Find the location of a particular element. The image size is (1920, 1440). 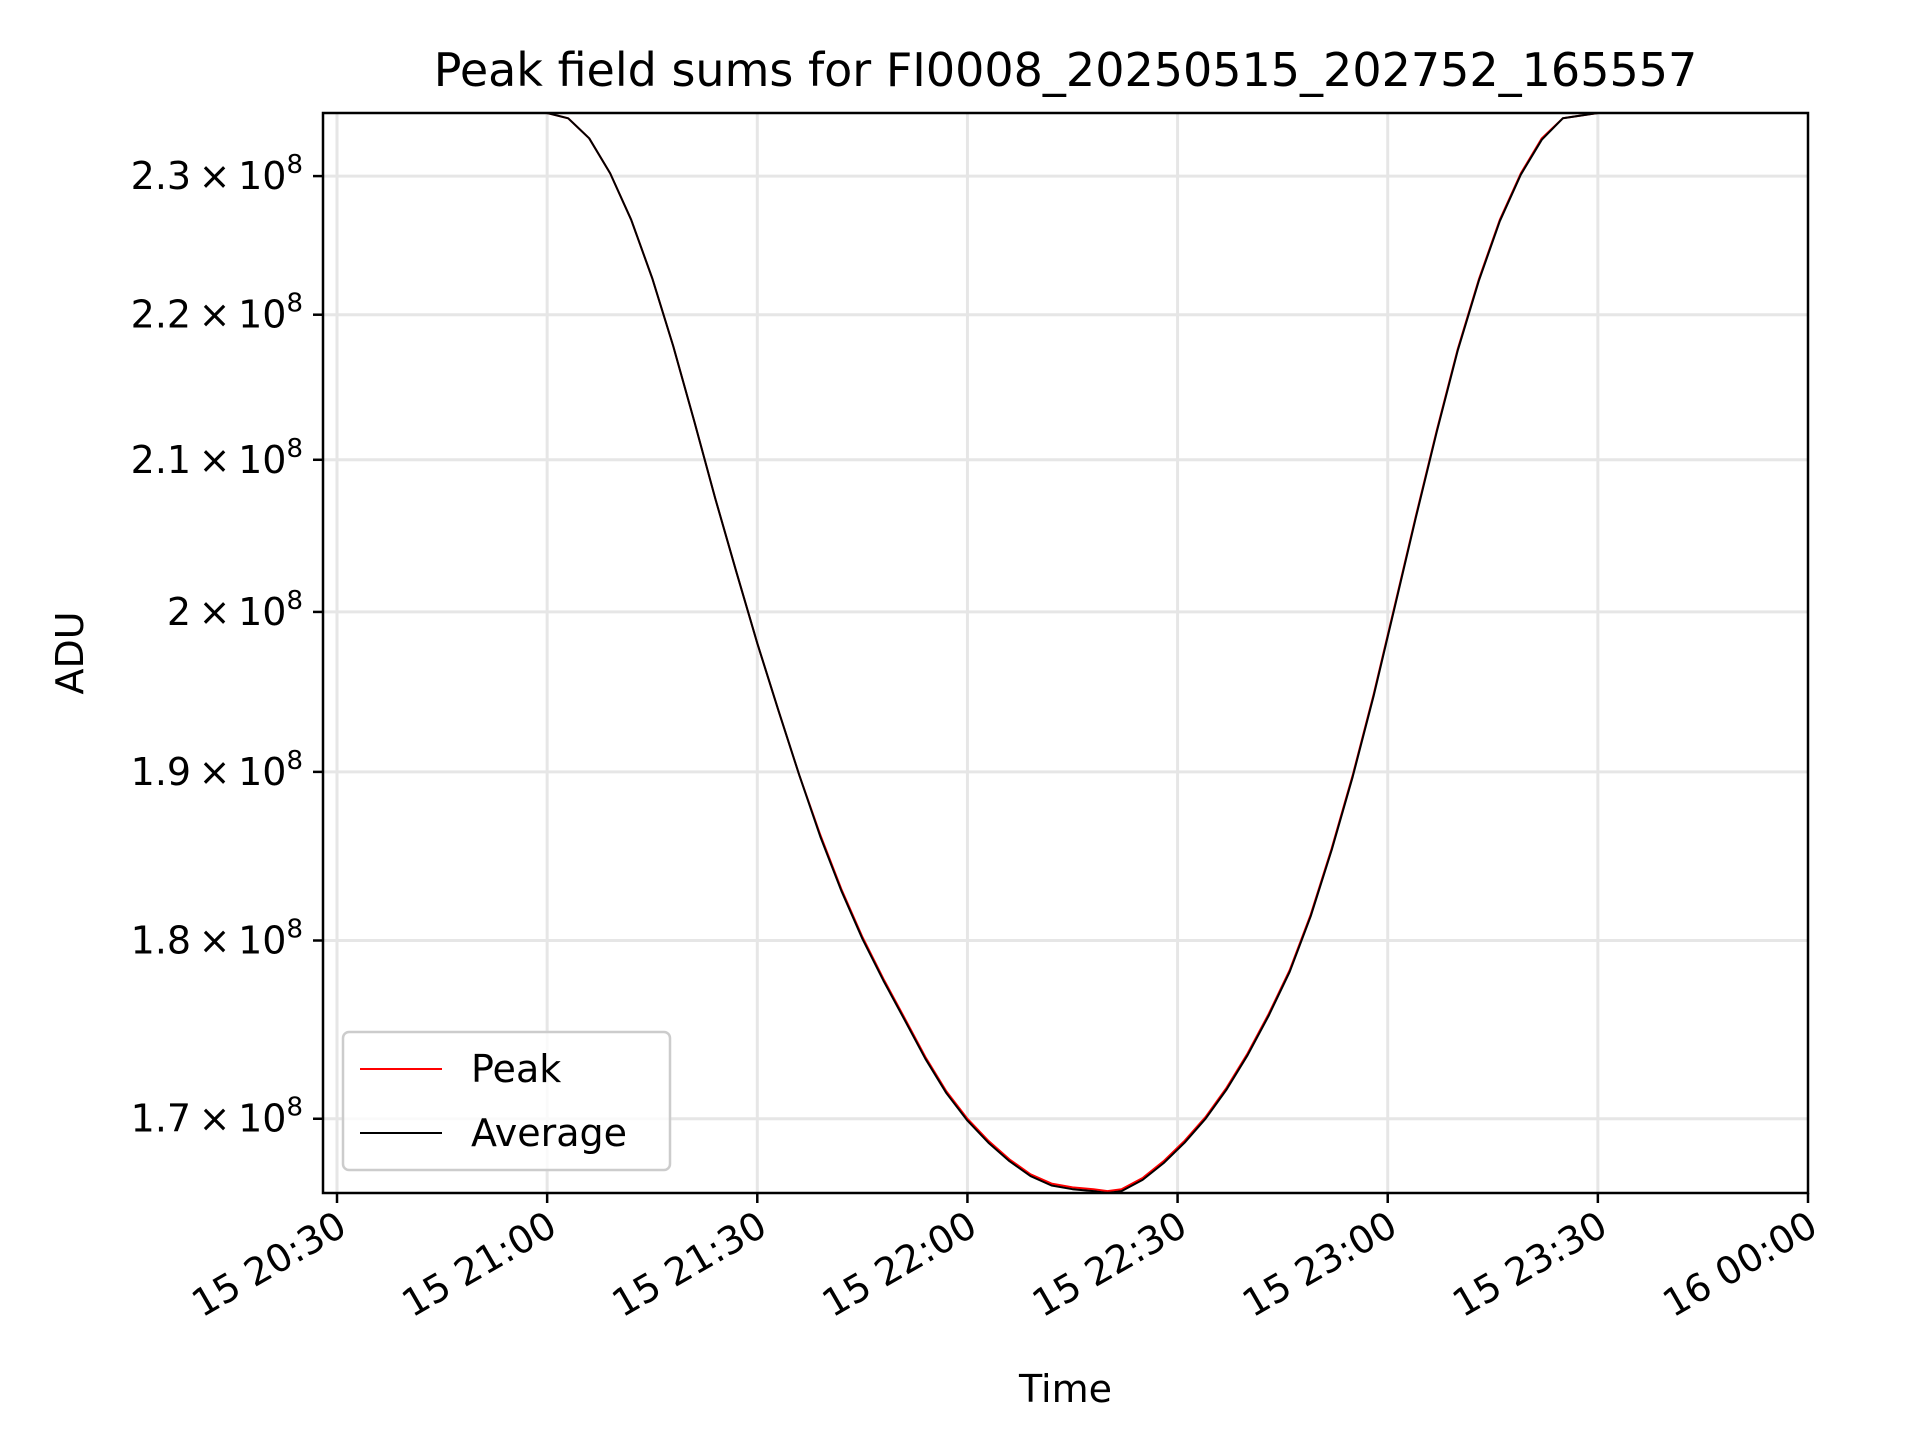

y-tick-label: 2.1 × 108 is located at coordinates (217, 458).